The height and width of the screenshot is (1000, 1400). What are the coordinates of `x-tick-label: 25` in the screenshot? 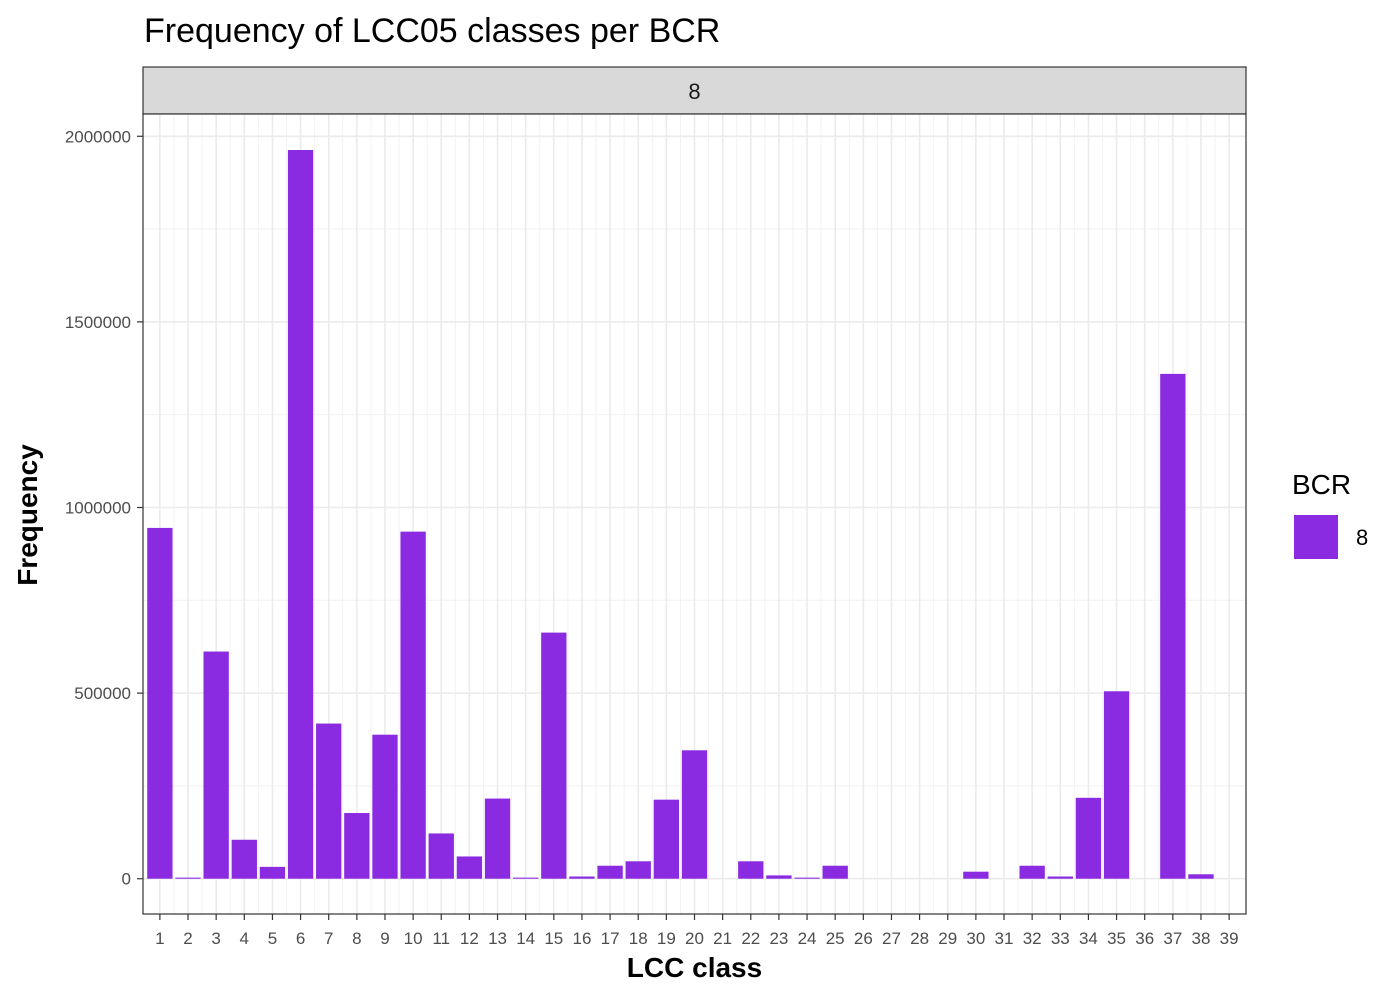 It's located at (835, 938).